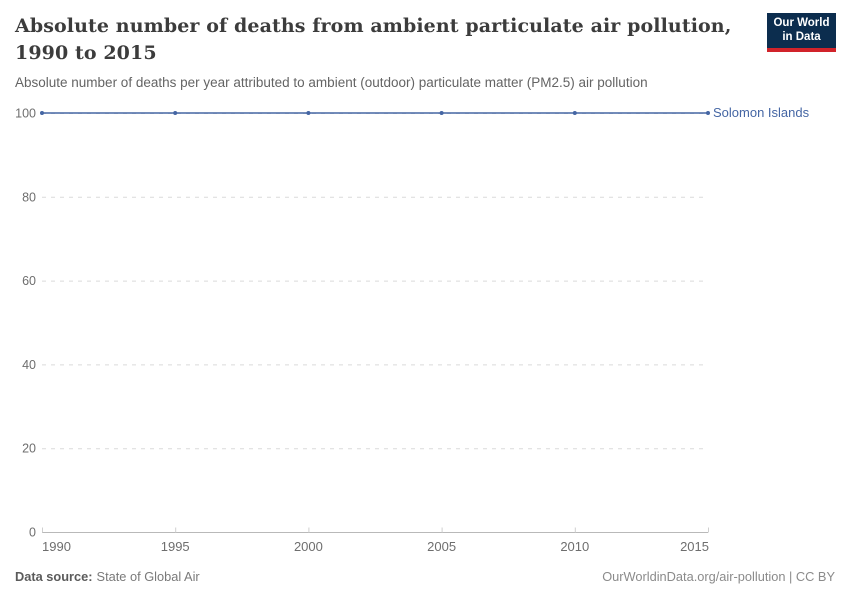 Image resolution: width=850 pixels, height=600 pixels. Describe the element at coordinates (718, 576) in the screenshot. I see `attribution-link: OurWorldinData.org/air-pollution | CC BY` at that location.